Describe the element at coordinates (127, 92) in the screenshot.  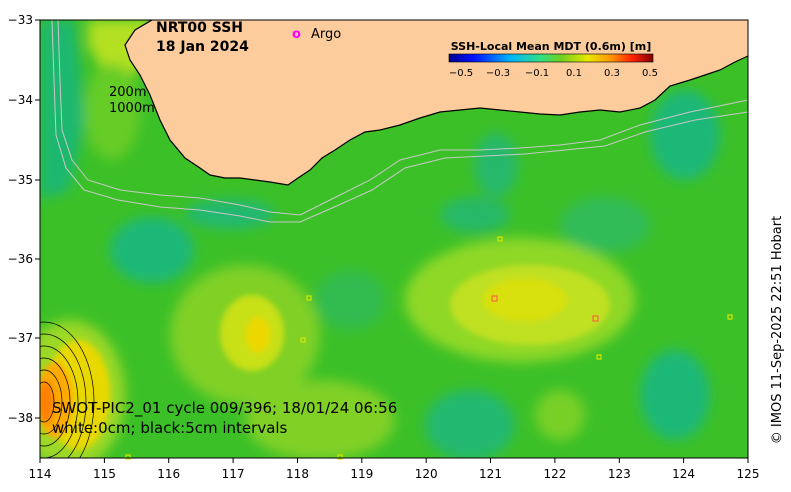
I see `depth-label-200m: 200m` at that location.